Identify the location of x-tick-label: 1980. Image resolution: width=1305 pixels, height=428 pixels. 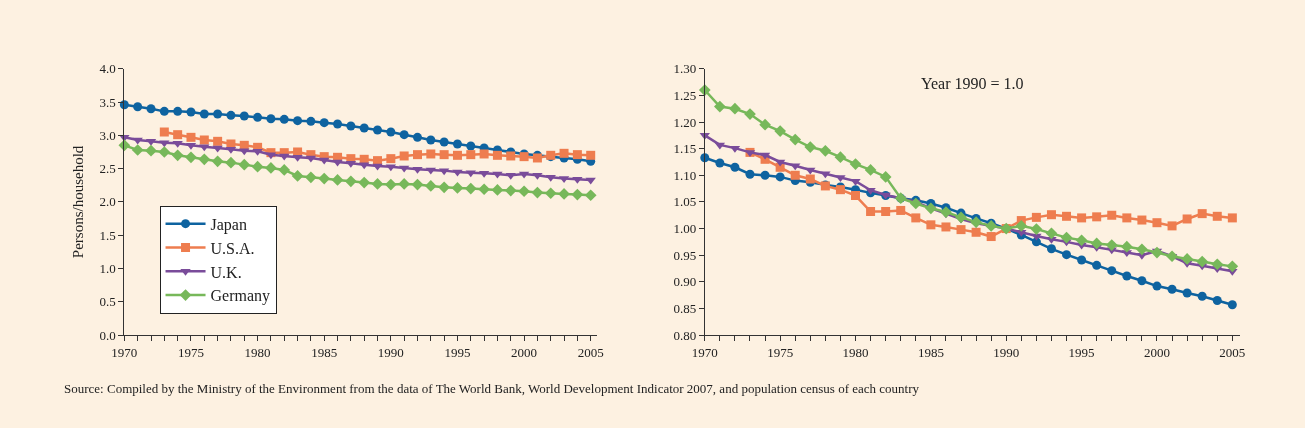
(855, 352).